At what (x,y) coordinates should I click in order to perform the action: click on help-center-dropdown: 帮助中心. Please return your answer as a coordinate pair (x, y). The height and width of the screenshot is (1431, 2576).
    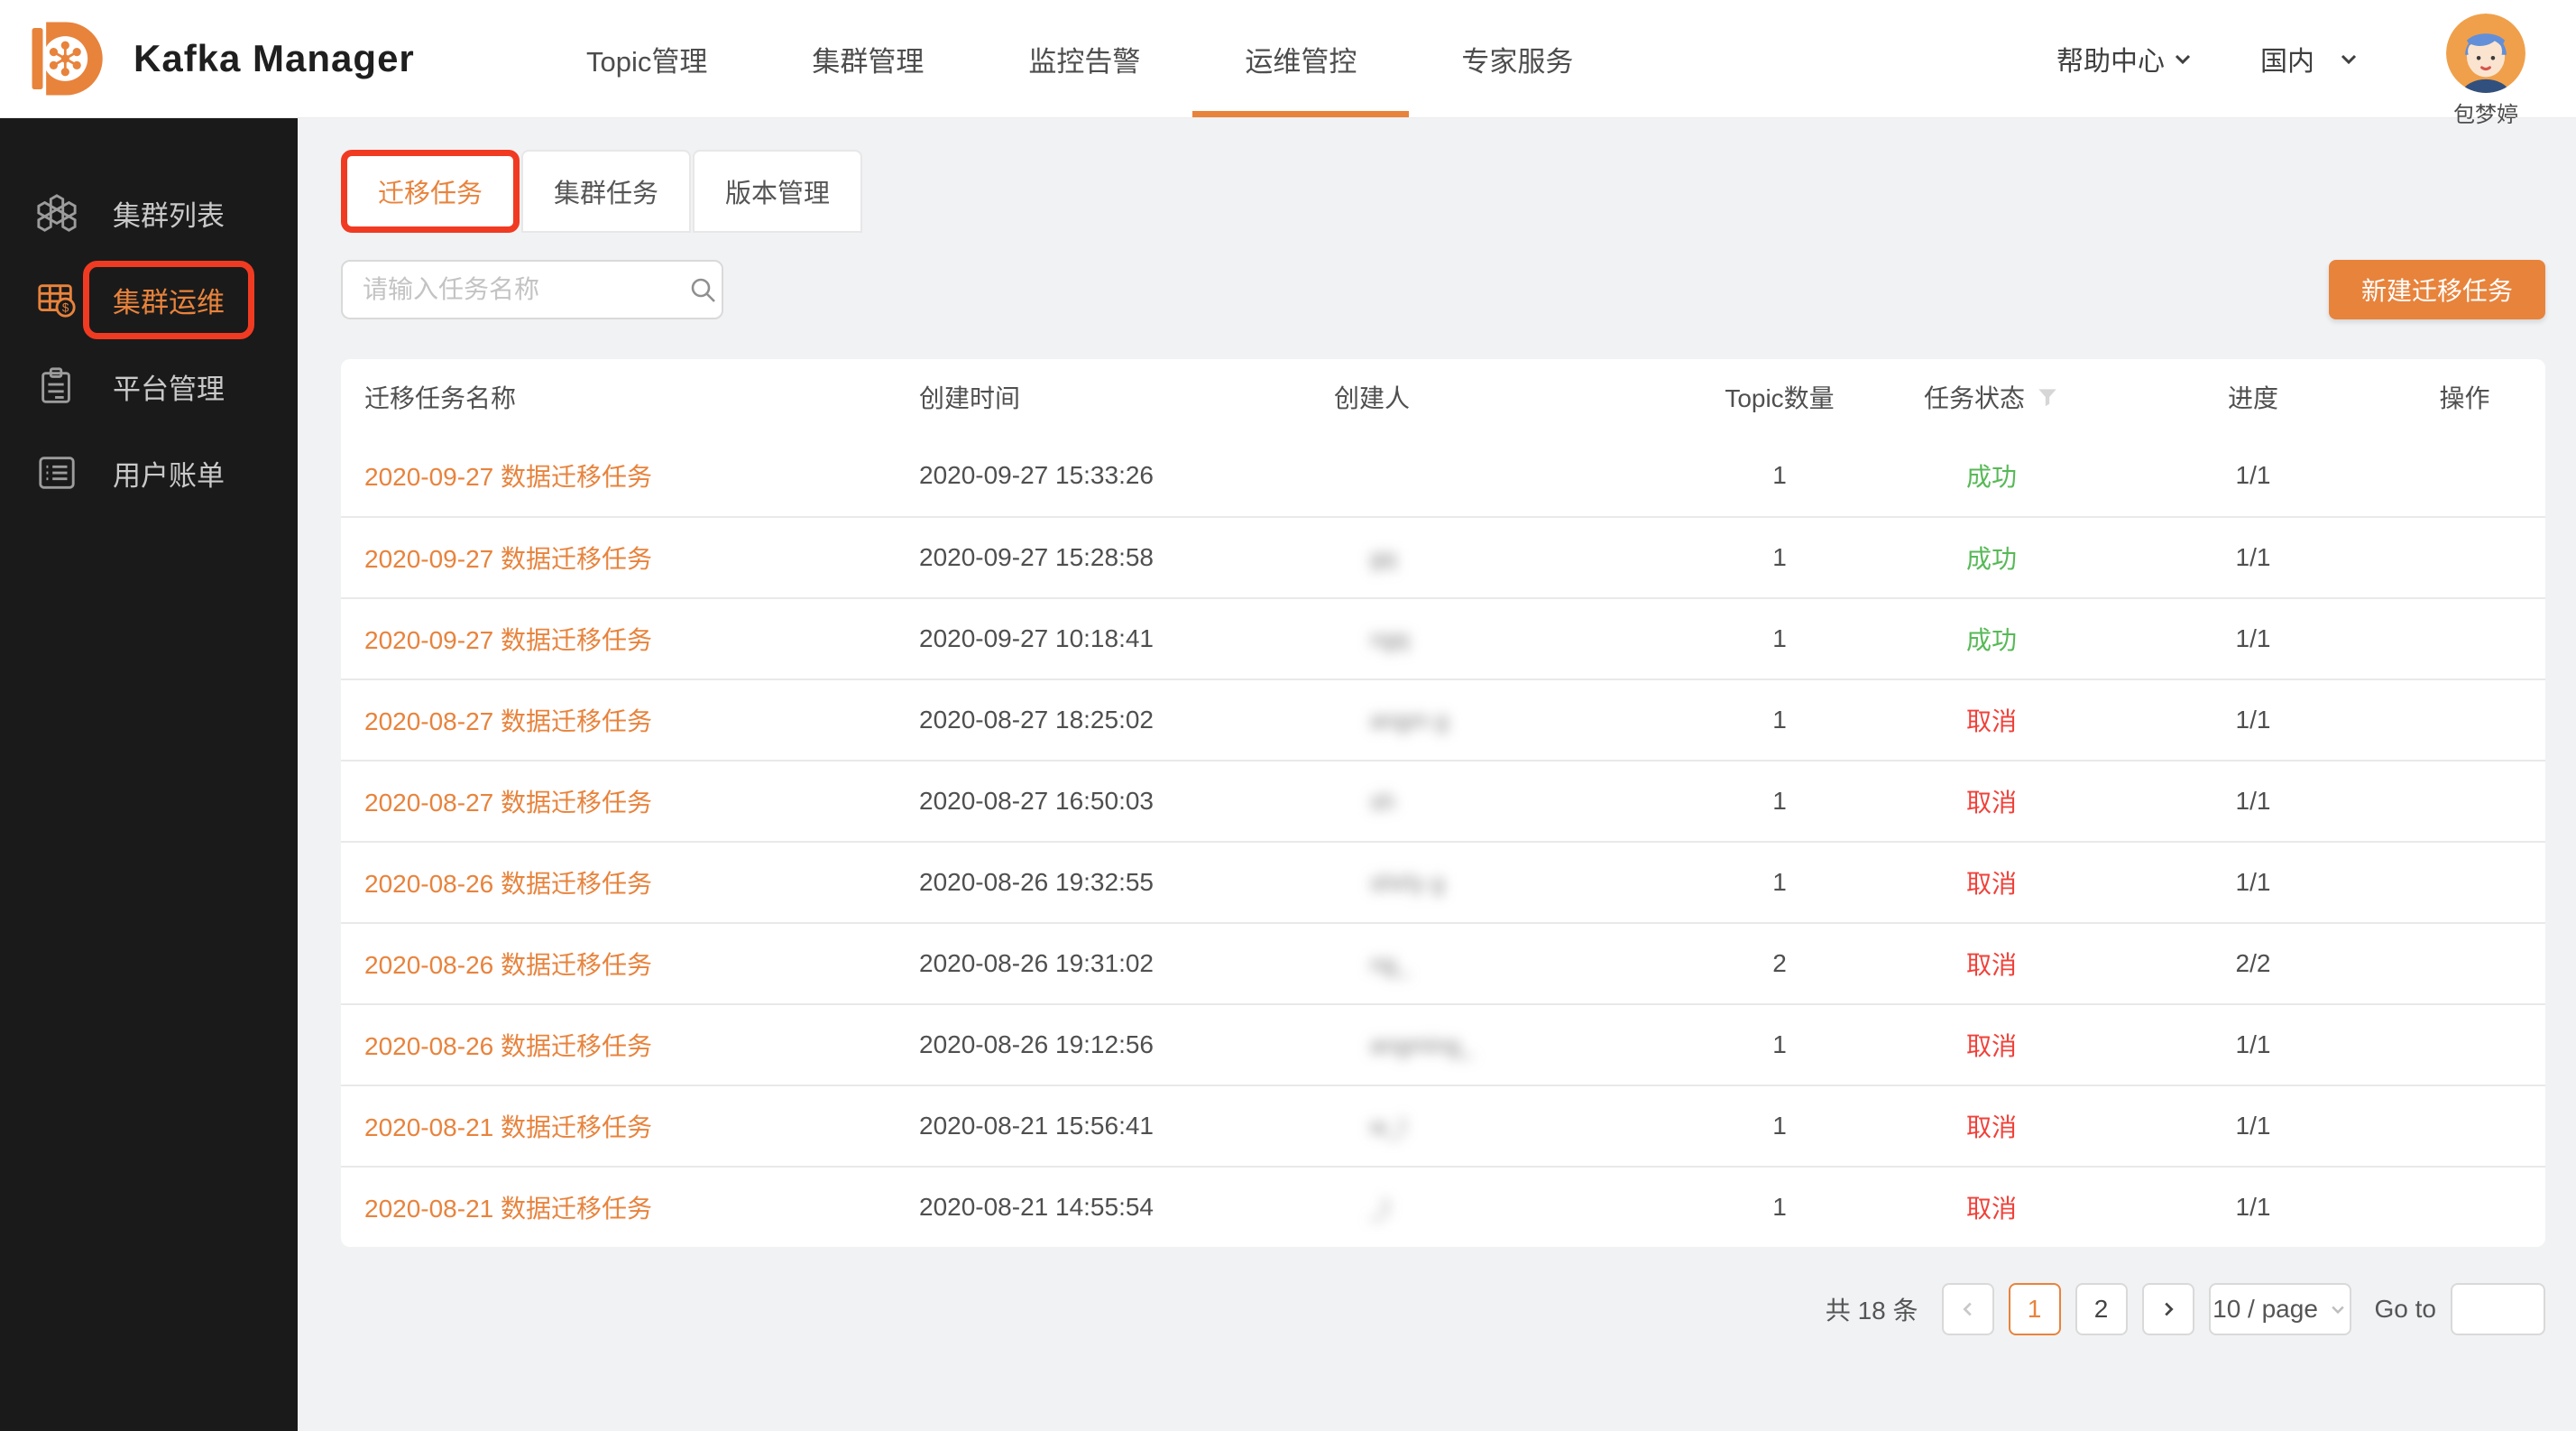
    Looking at the image, I should click on (2125, 59).